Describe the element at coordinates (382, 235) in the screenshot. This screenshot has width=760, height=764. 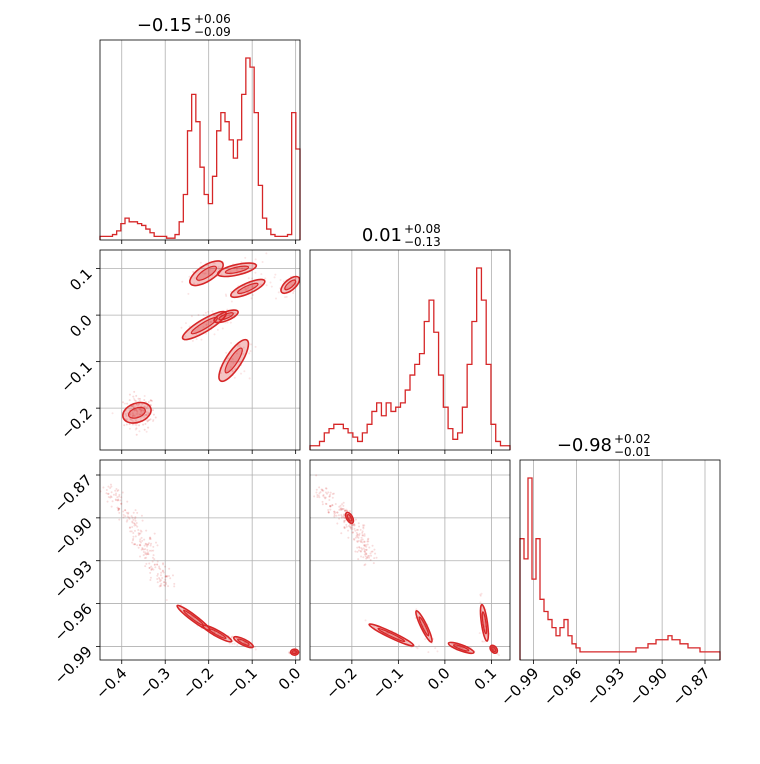
I see `param-median-2: 0.01` at that location.